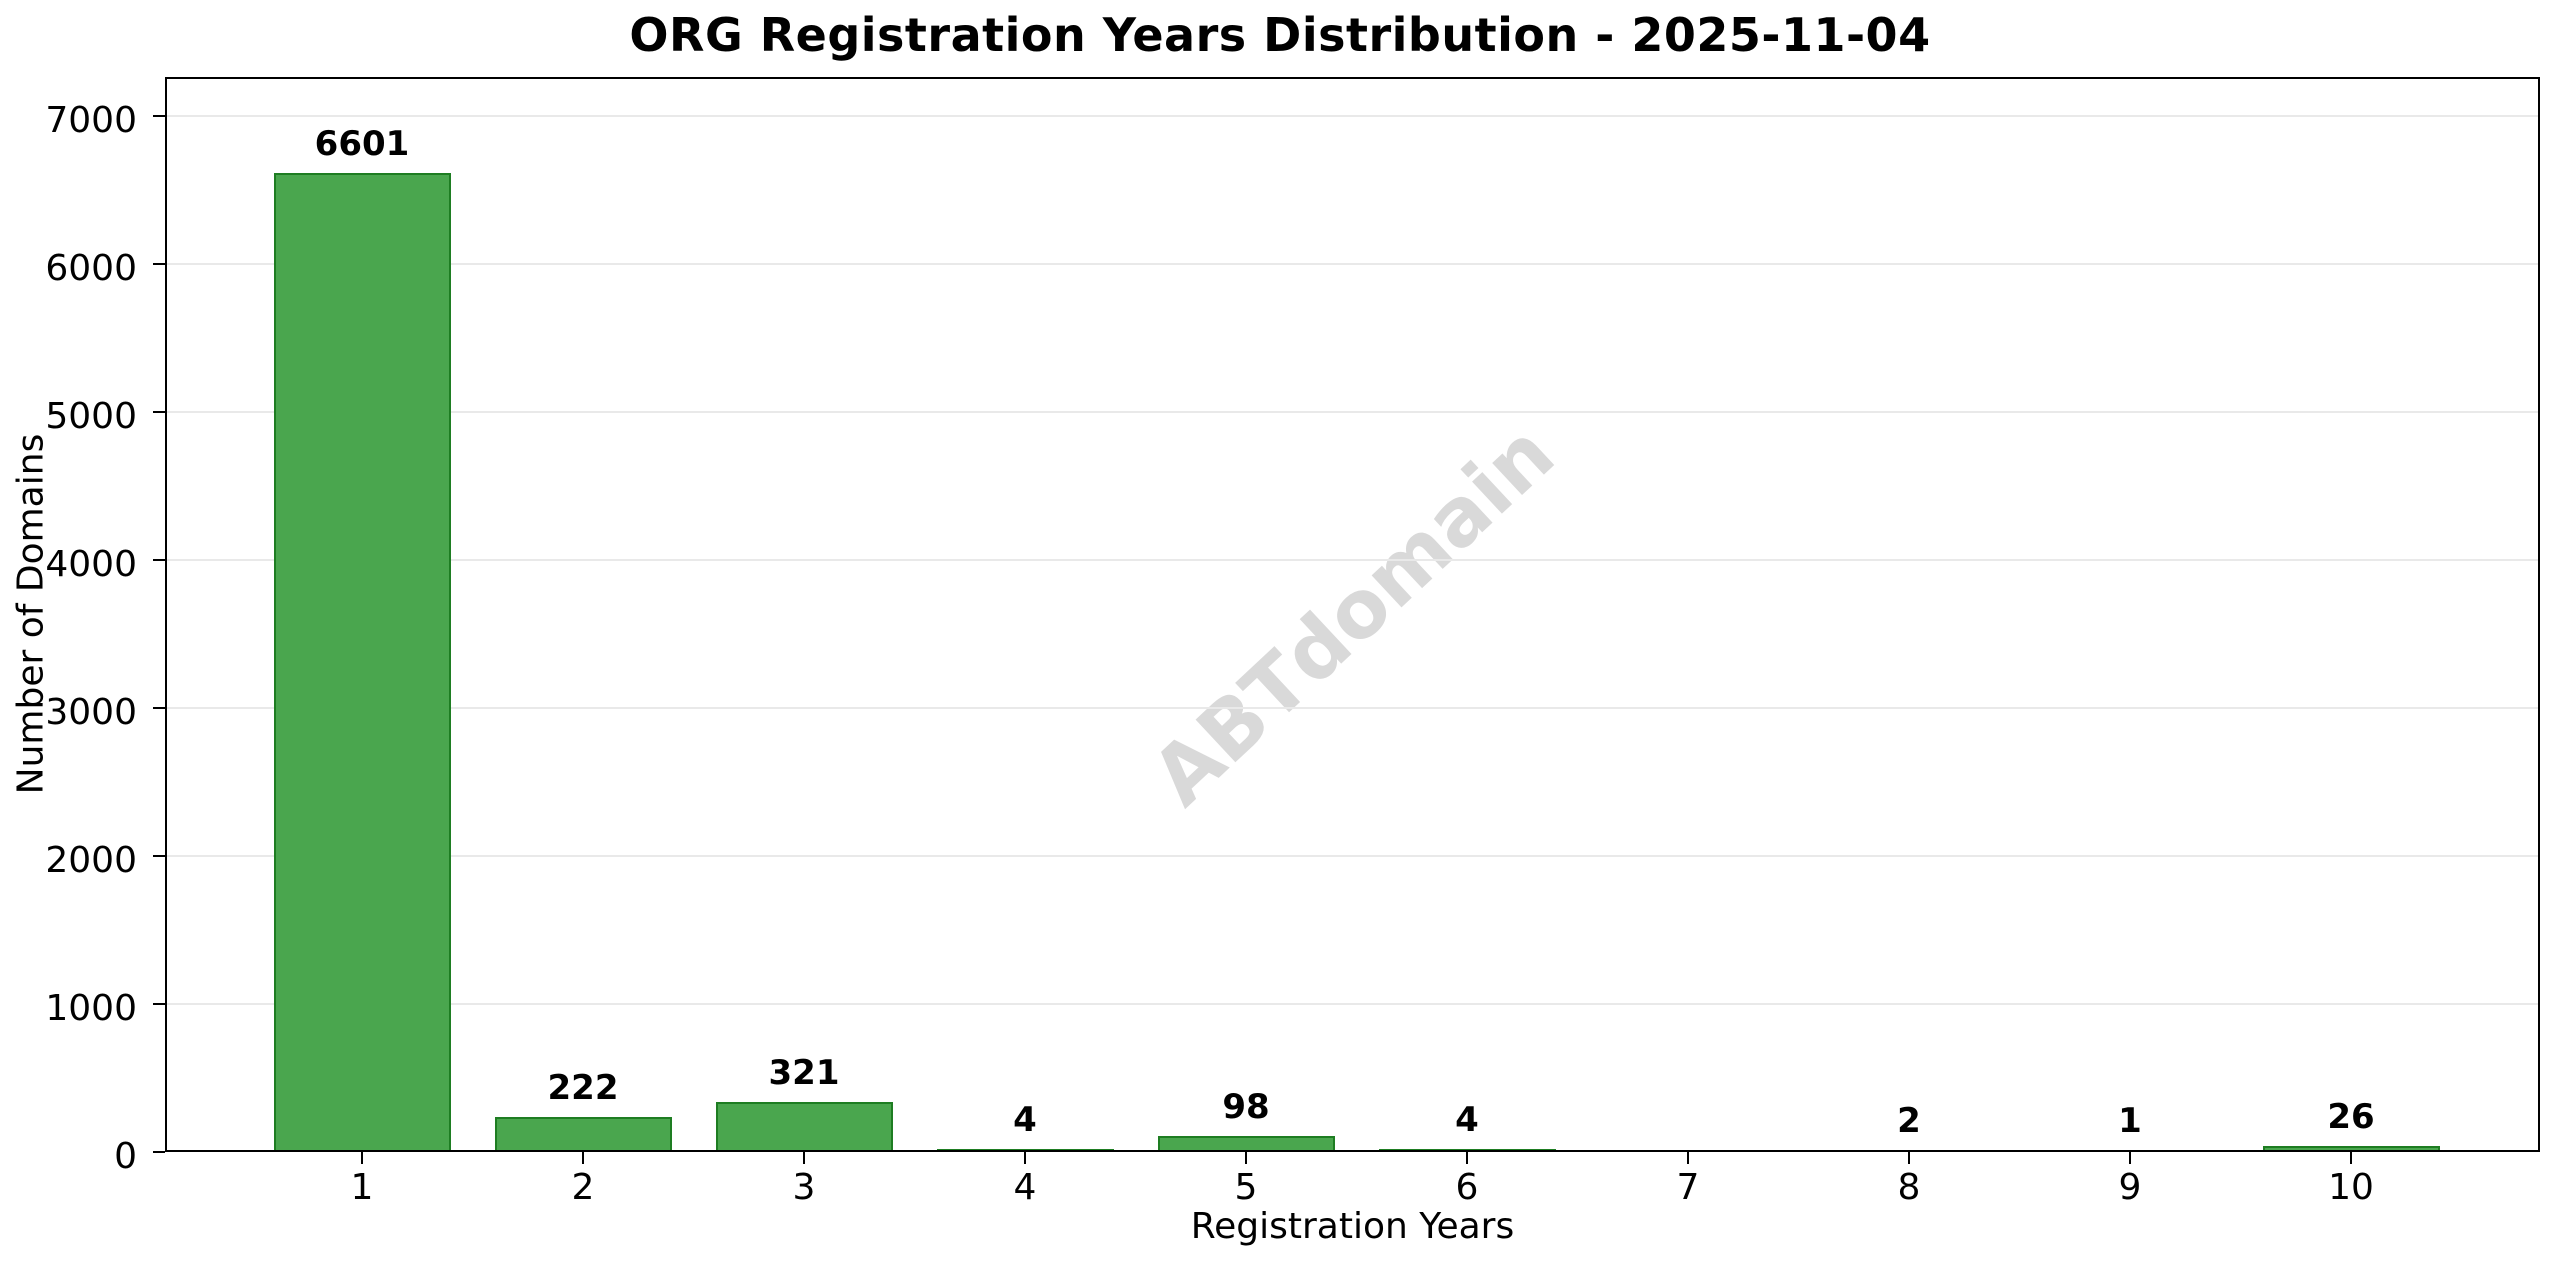  Describe the element at coordinates (362, 1187) in the screenshot. I see `x-tick-label: 1` at that location.